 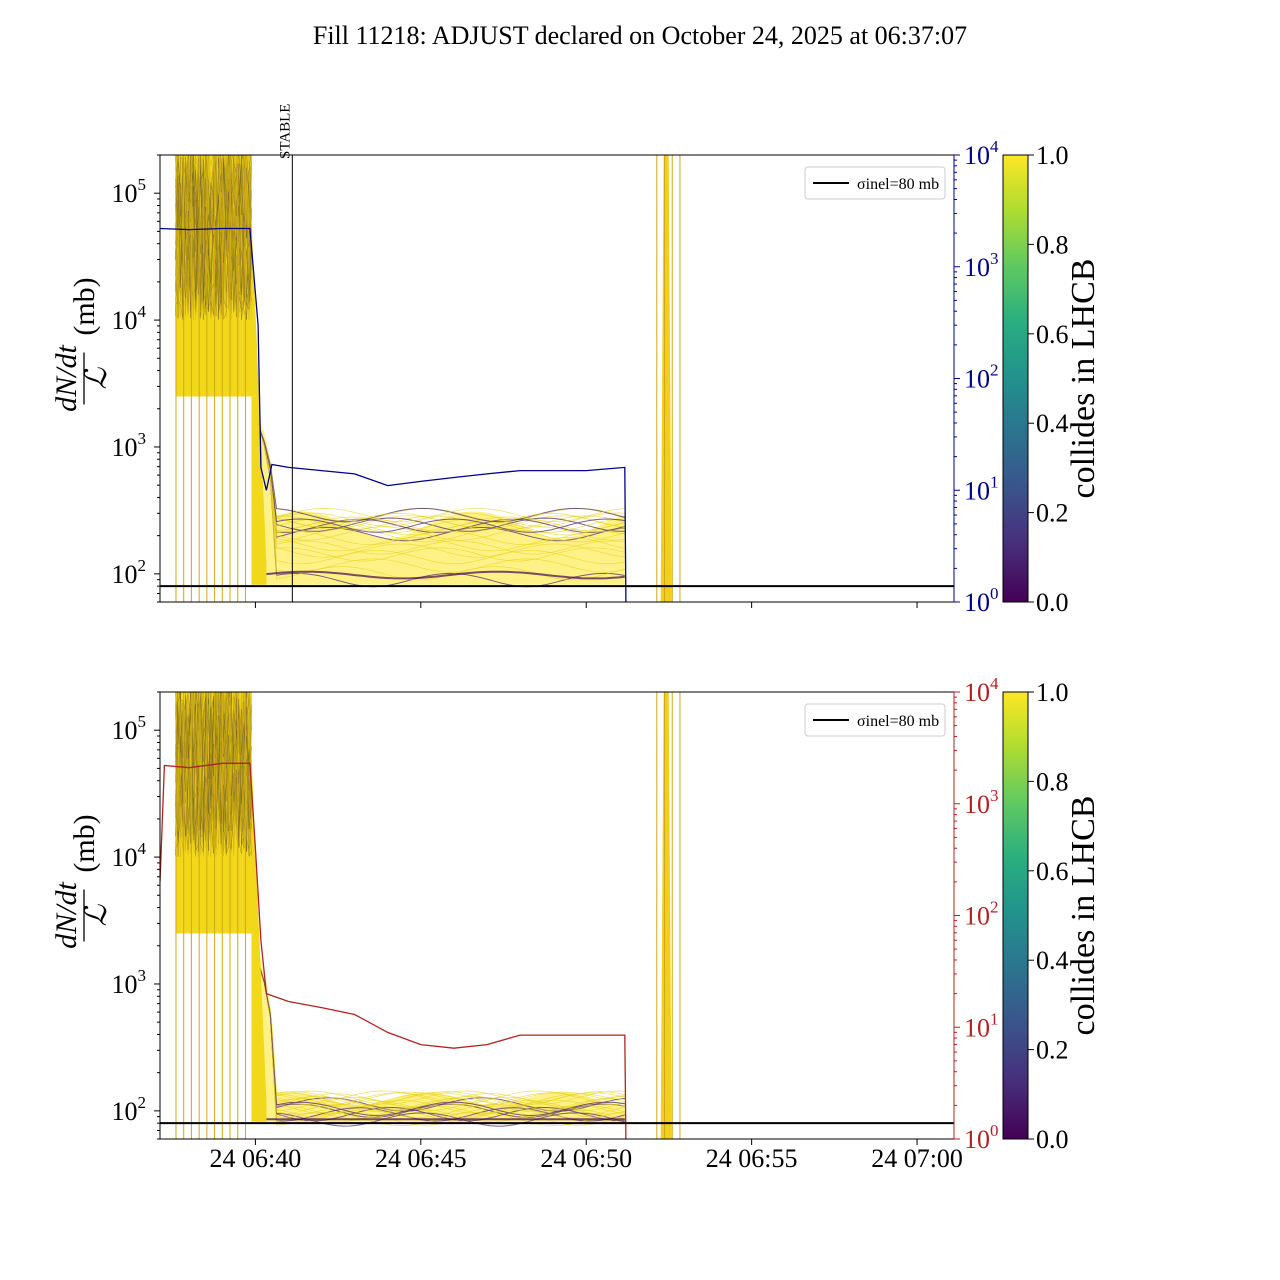 What do you see at coordinates (898, 721) in the screenshot?
I see `legend-entry: σinel=80 mb` at bounding box center [898, 721].